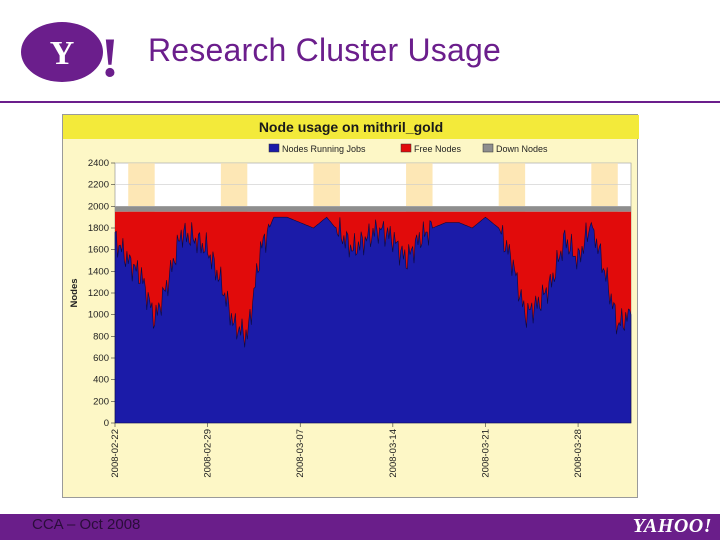 The image size is (720, 540). I want to click on y-tick-label: 800, so click(101, 336).